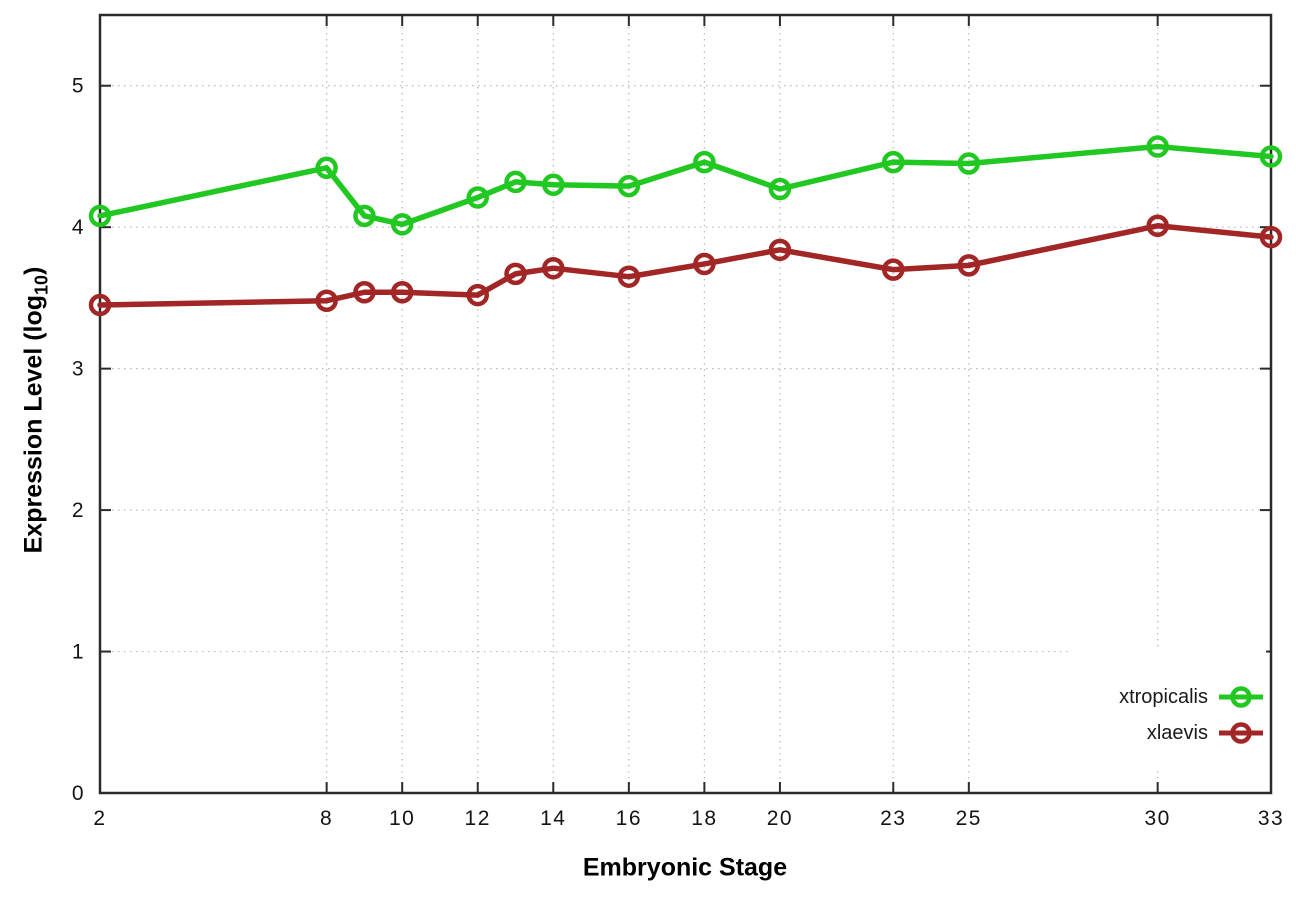  Describe the element at coordinates (1163, 697) in the screenshot. I see `legend-label-xtropicalis: xtropicalis` at that location.